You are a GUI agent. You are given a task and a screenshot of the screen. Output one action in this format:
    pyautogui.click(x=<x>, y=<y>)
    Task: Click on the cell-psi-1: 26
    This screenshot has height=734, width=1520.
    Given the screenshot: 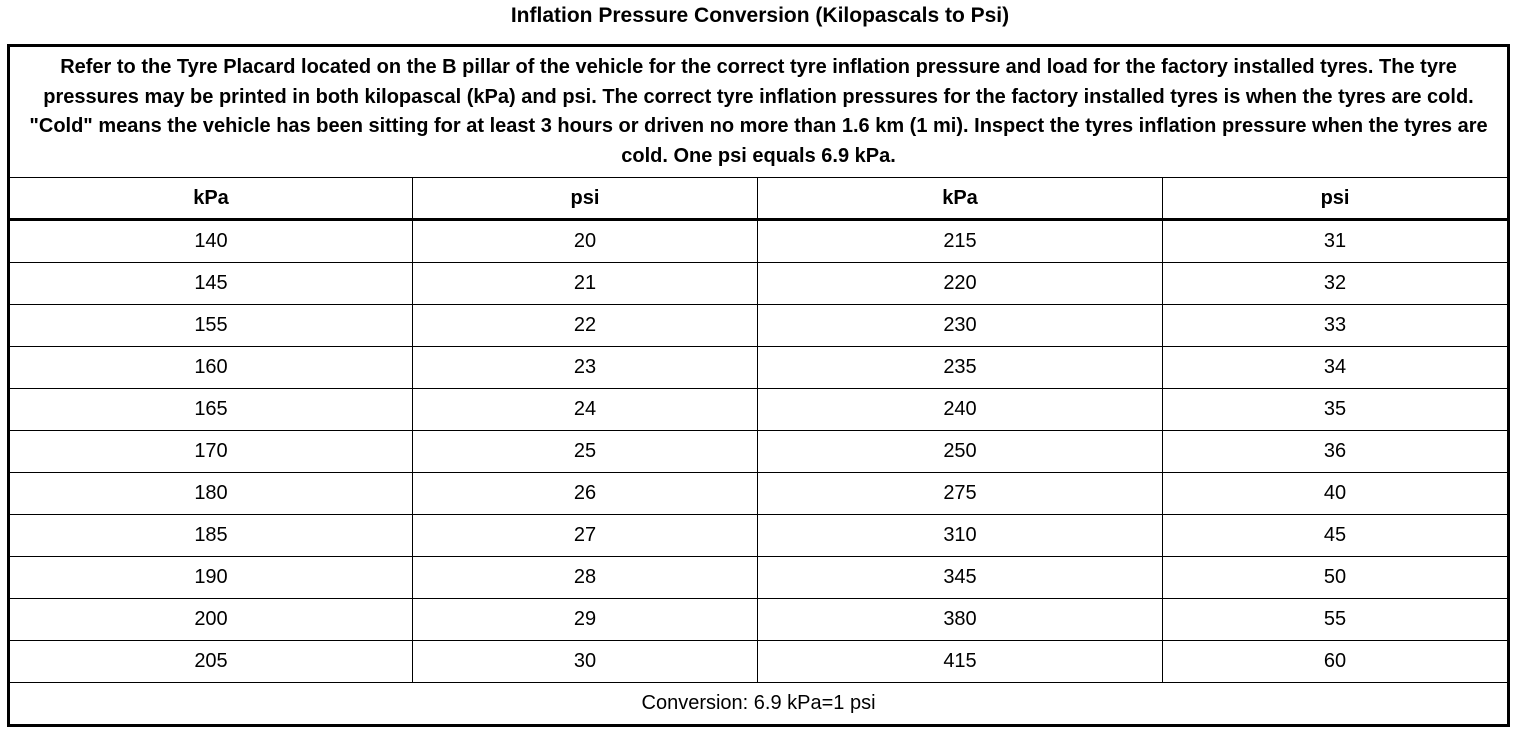 What is the action you would take?
    pyautogui.click(x=585, y=493)
    